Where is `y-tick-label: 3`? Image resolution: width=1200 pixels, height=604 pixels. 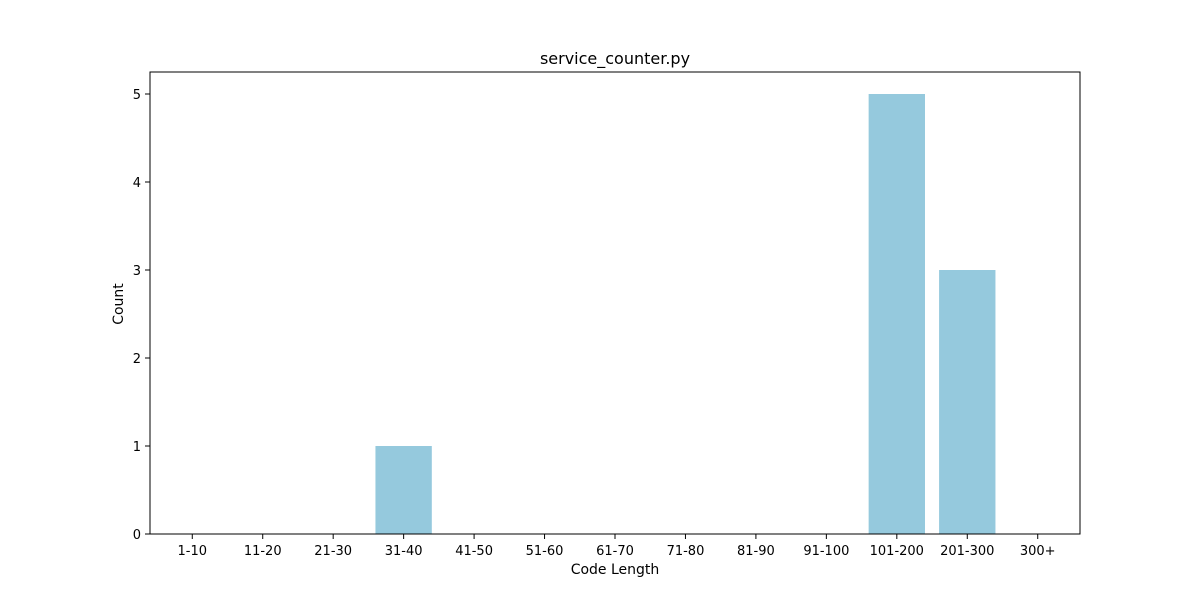
y-tick-label: 3 is located at coordinates (137, 271).